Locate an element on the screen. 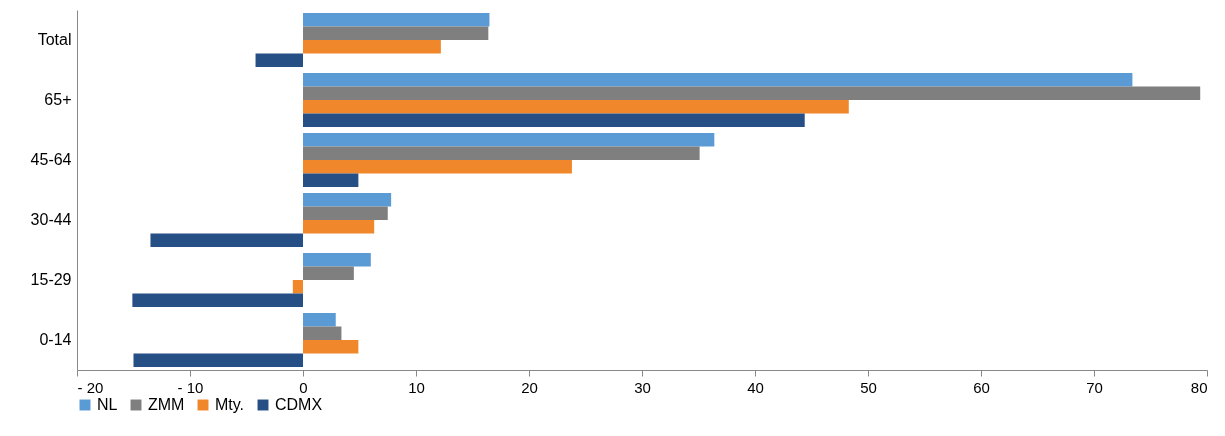 The height and width of the screenshot is (436, 1225). x-tick-label: 60 is located at coordinates (981, 387).